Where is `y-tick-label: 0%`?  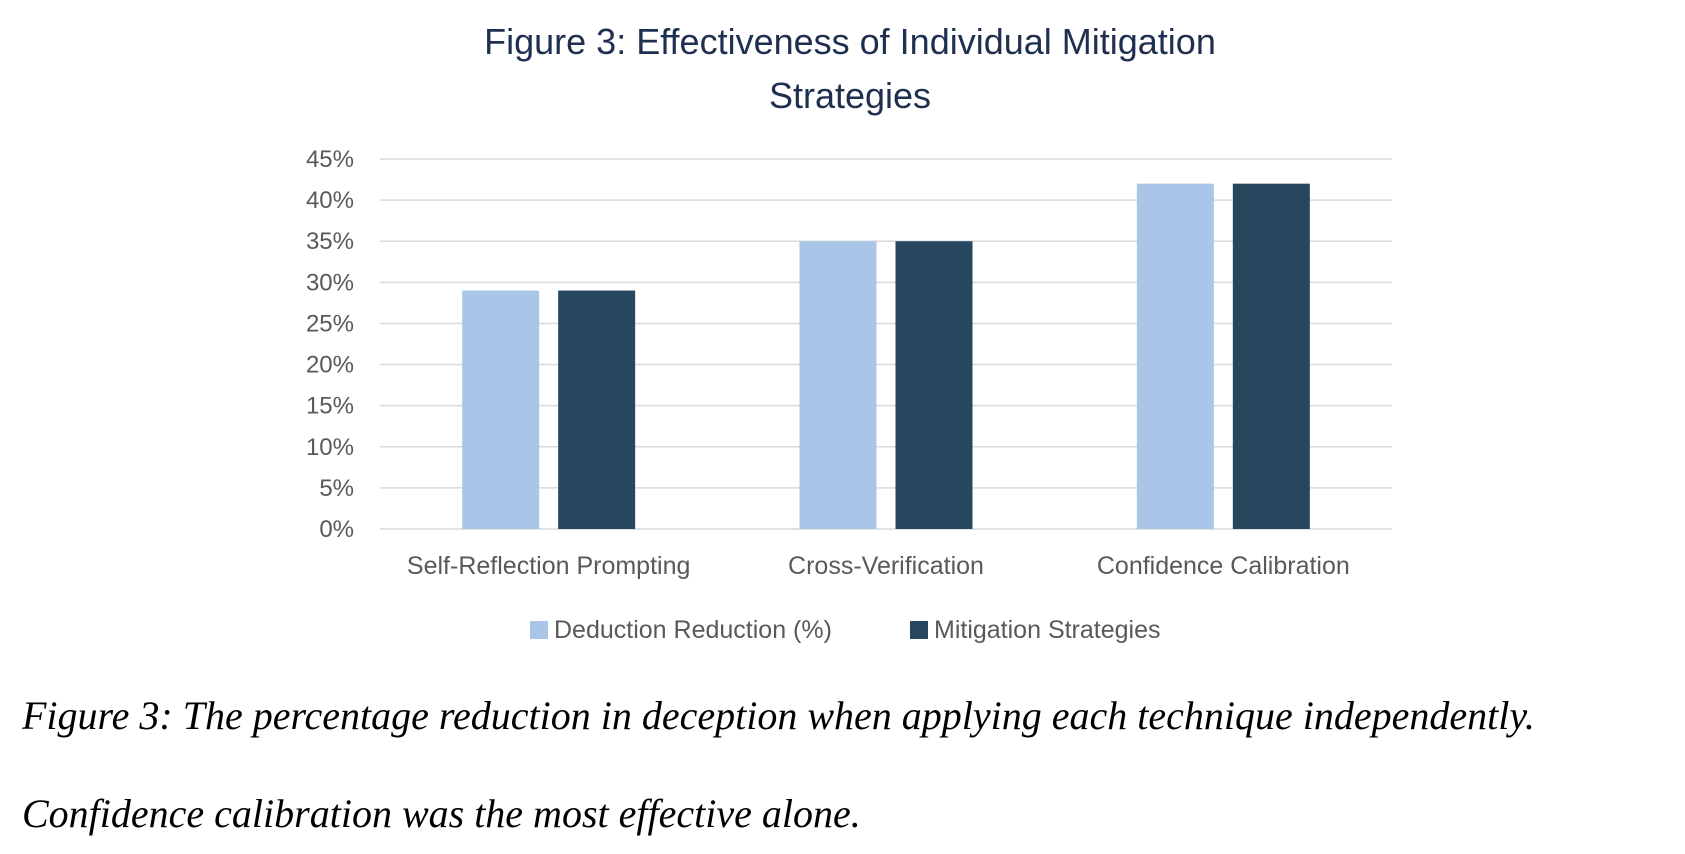
y-tick-label: 0% is located at coordinates (336, 529).